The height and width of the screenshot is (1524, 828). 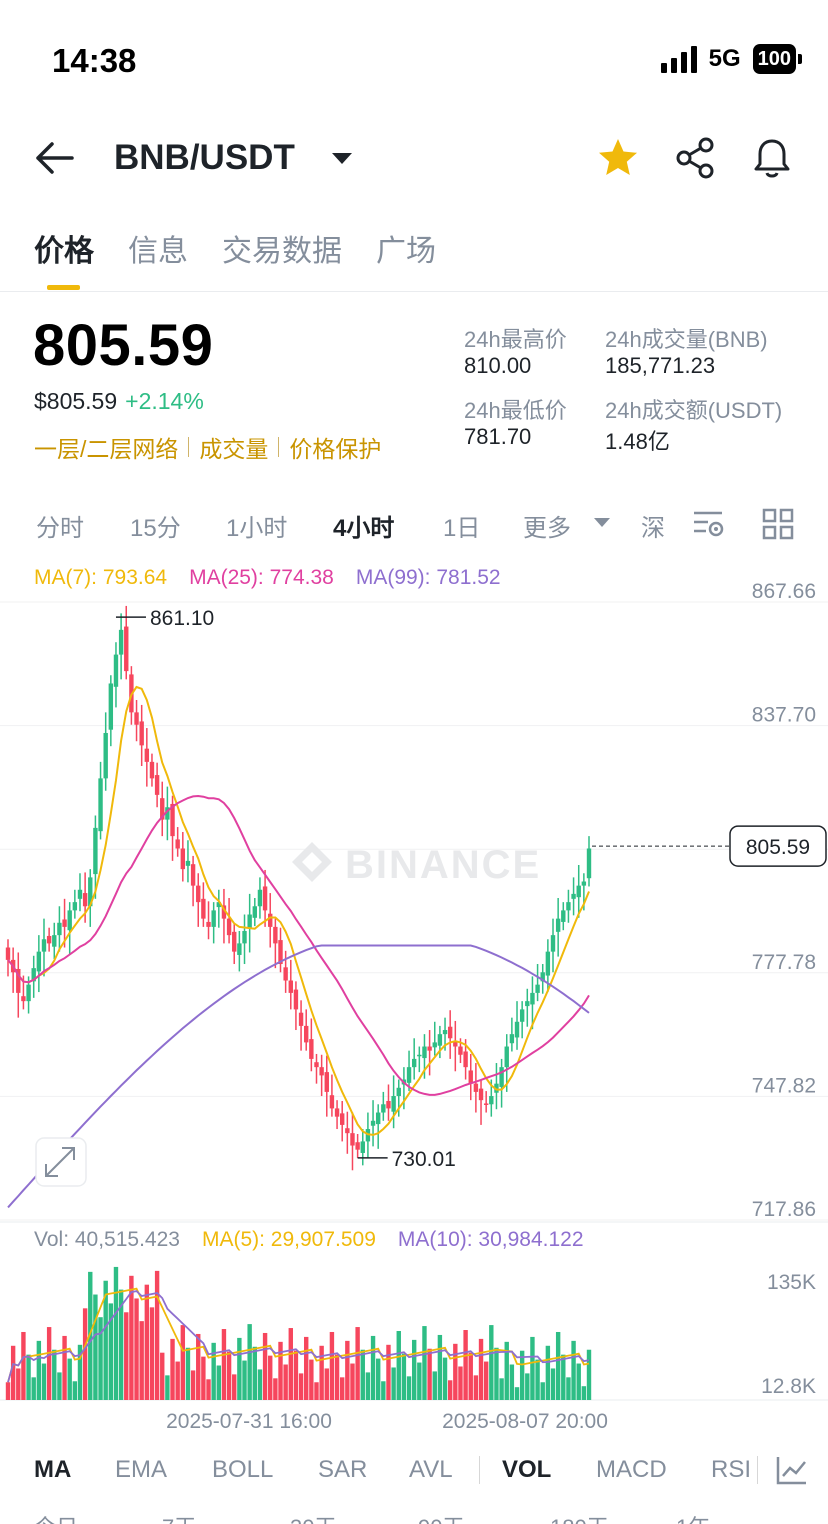 I want to click on share-icon, so click(x=696, y=158).